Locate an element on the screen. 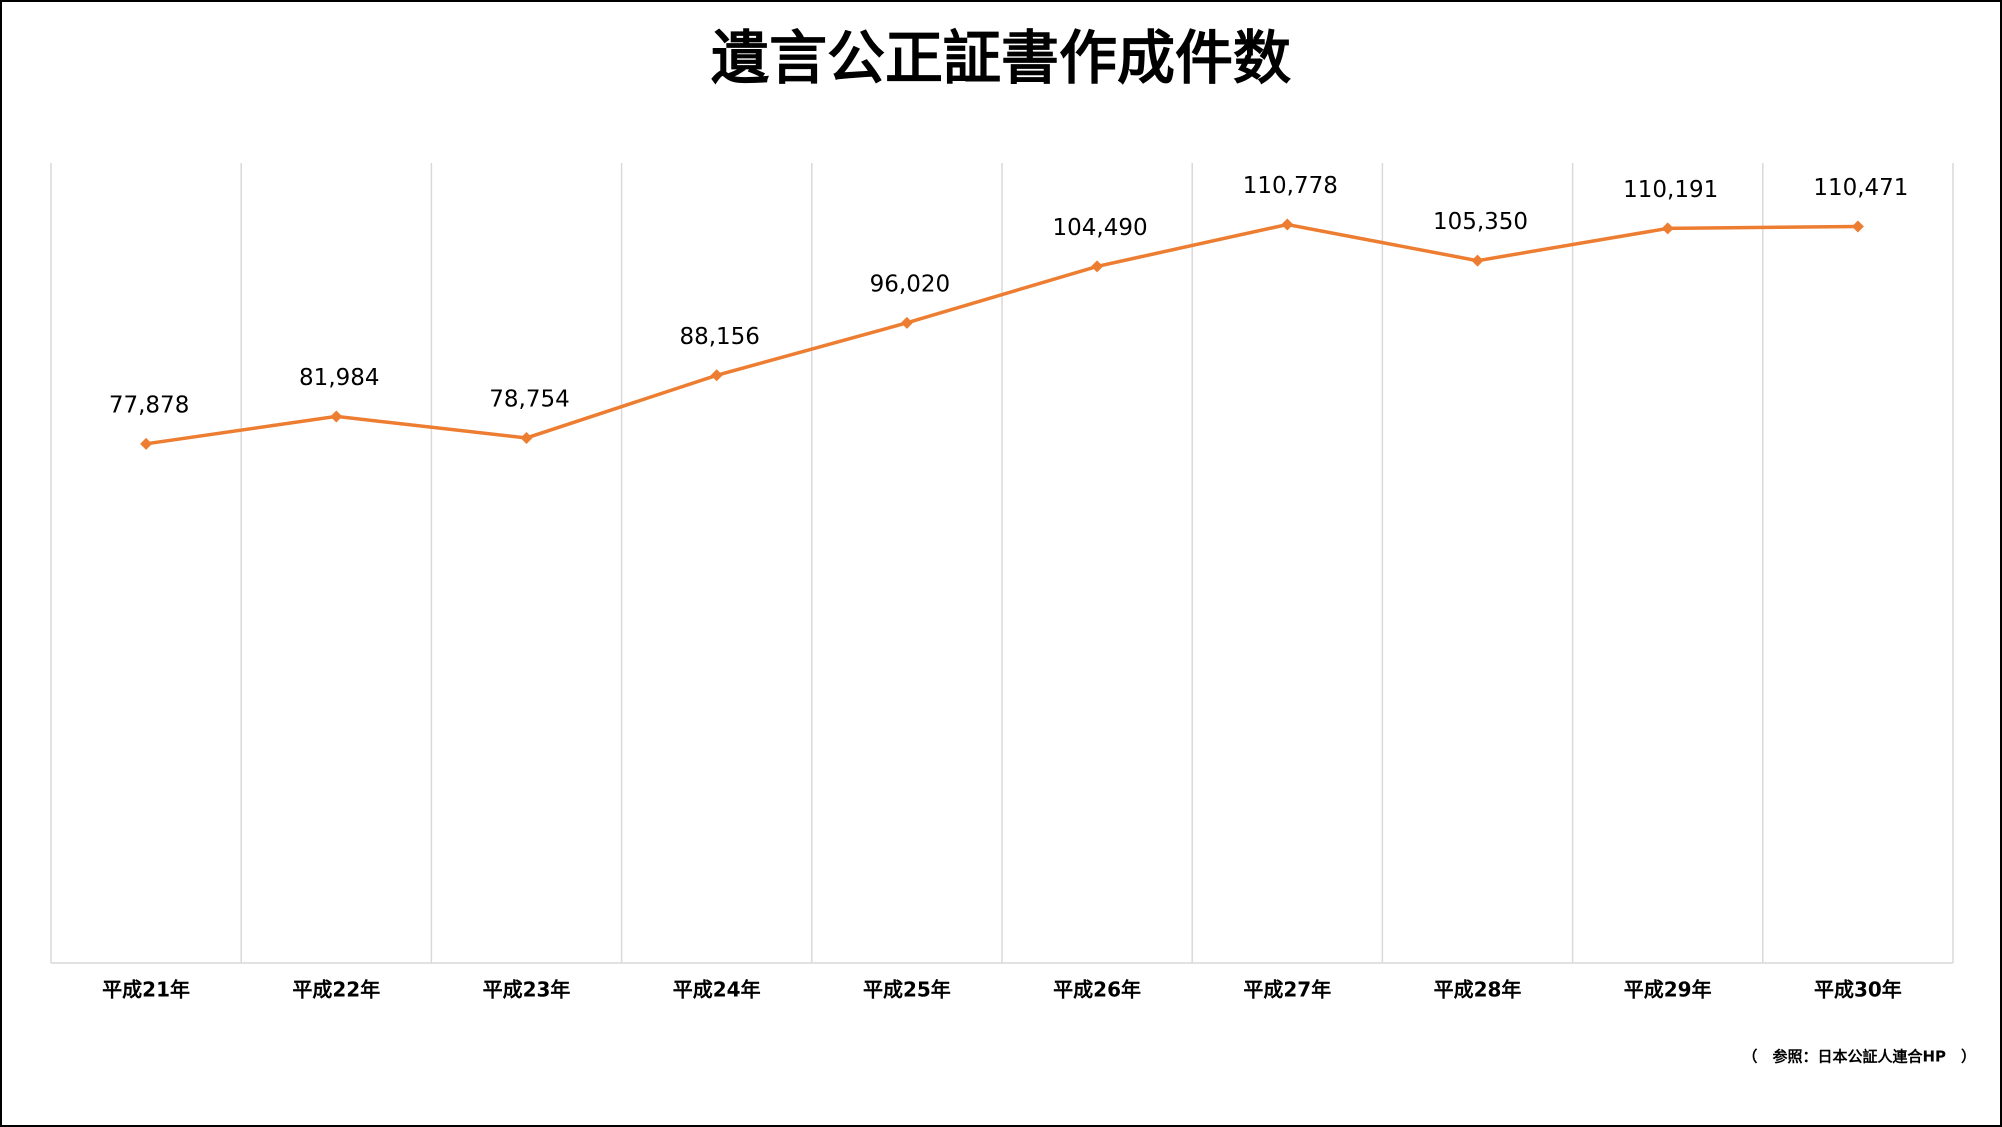  x-tick-label: 平成24年 is located at coordinates (717, 990).